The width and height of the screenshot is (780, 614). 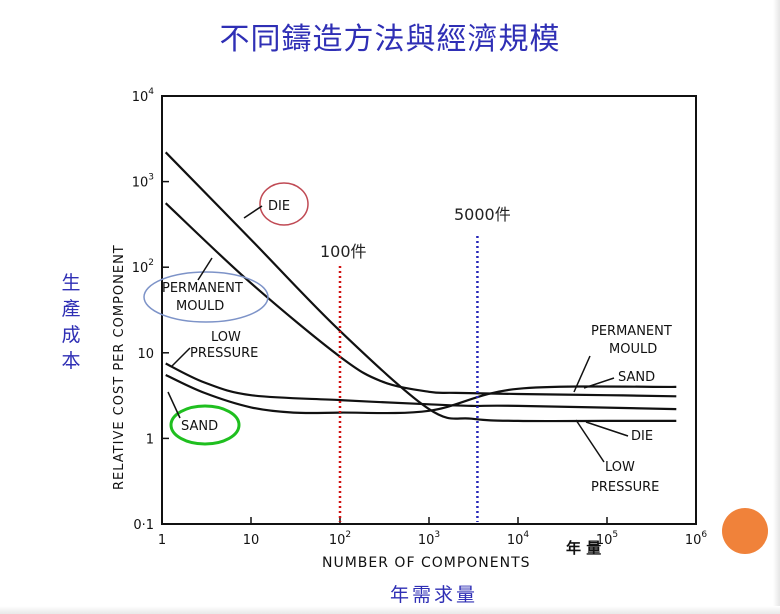 I want to click on die-label: DIE, so click(x=279, y=206).